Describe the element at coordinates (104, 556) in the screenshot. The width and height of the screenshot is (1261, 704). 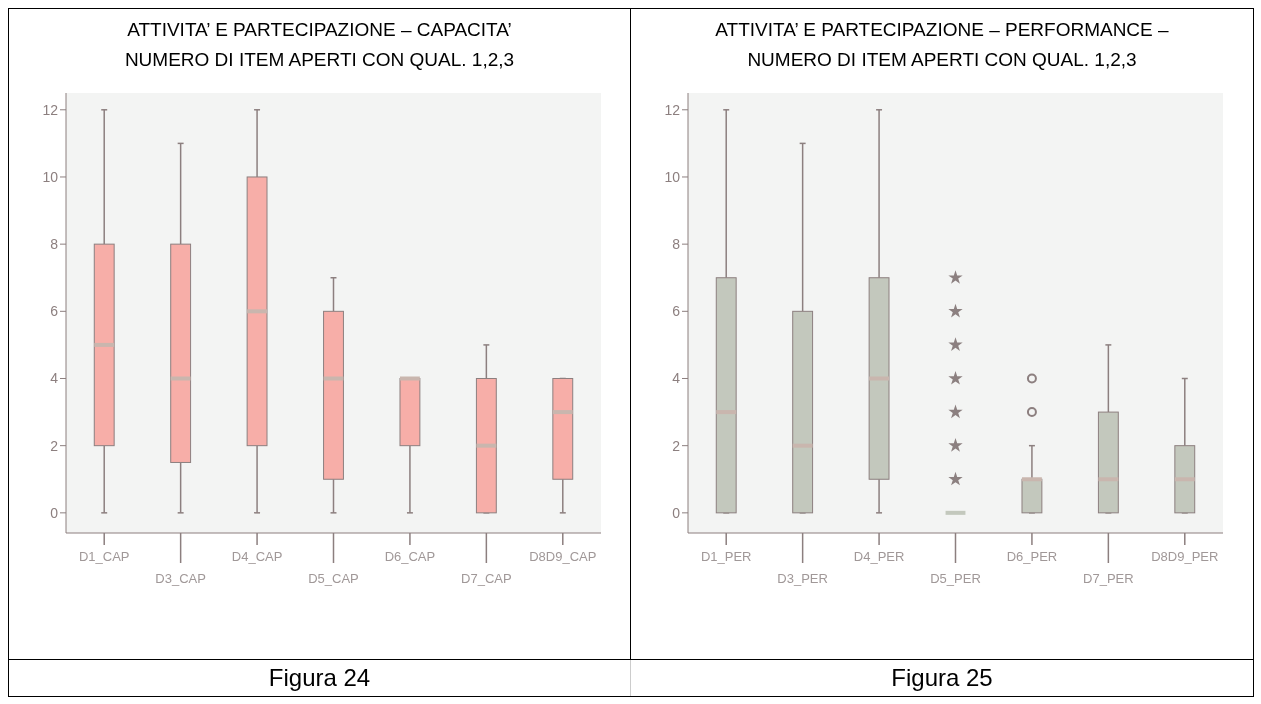
I see `x-tick-label: D1_CAP` at that location.